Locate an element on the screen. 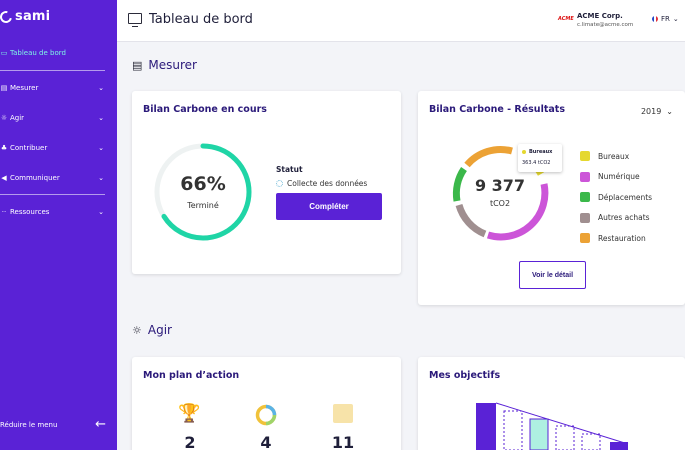 Image resolution: width=685 pixels, height=450 pixels. donut-segment-numerique is located at coordinates (517, 212).